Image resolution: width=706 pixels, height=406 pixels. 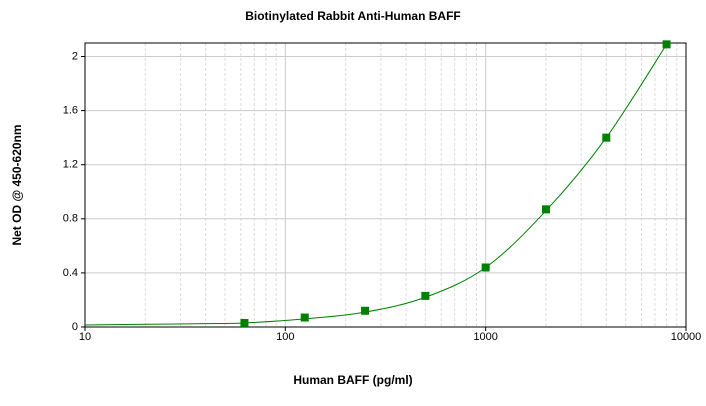 I want to click on y-tick-label: 1.2, so click(x=70, y=165).